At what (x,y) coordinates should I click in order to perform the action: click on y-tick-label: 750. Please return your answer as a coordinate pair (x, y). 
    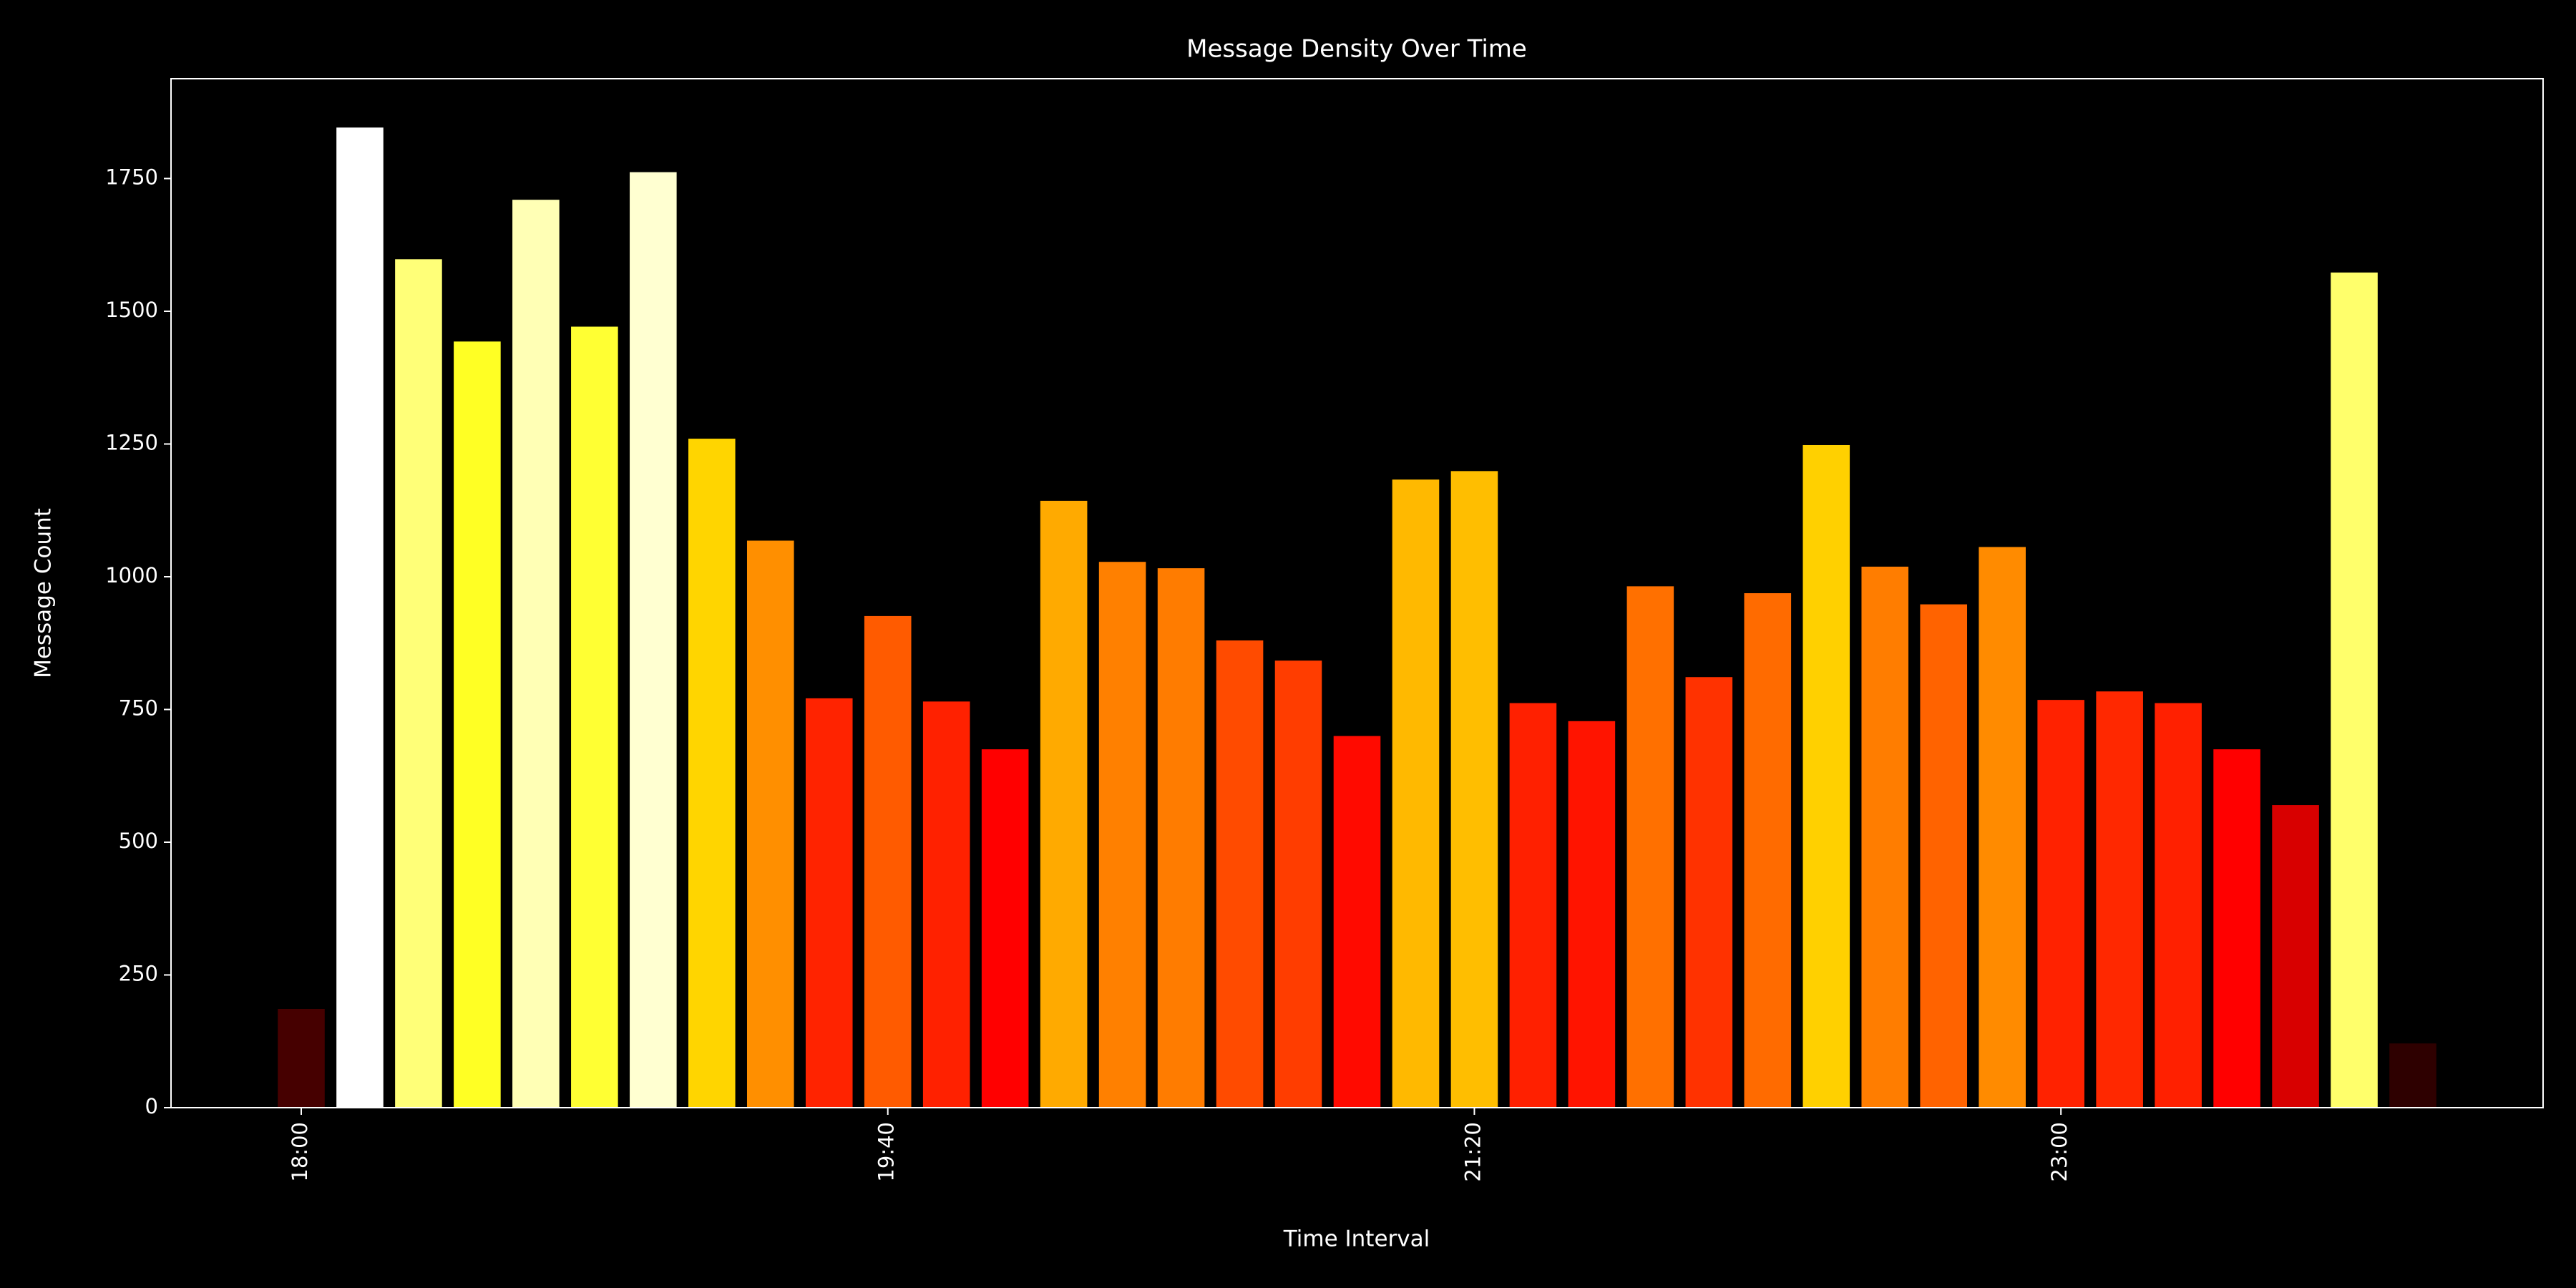
    Looking at the image, I should click on (138, 708).